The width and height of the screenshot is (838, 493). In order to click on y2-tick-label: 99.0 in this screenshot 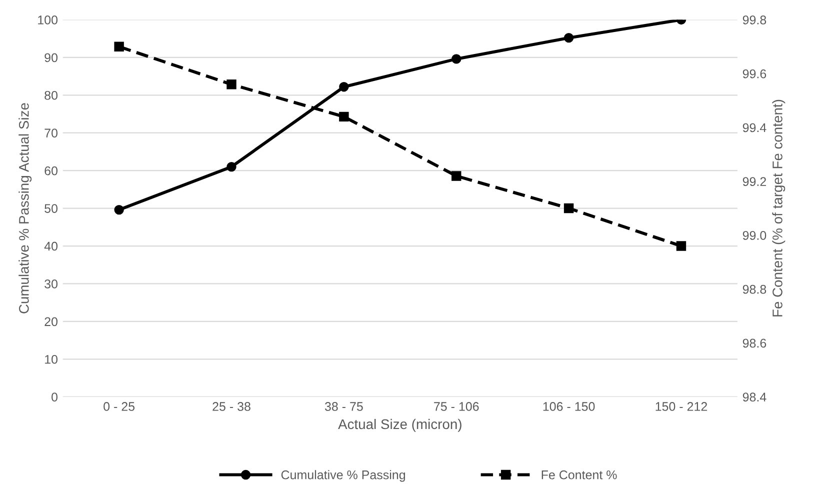, I will do `click(754, 235)`.